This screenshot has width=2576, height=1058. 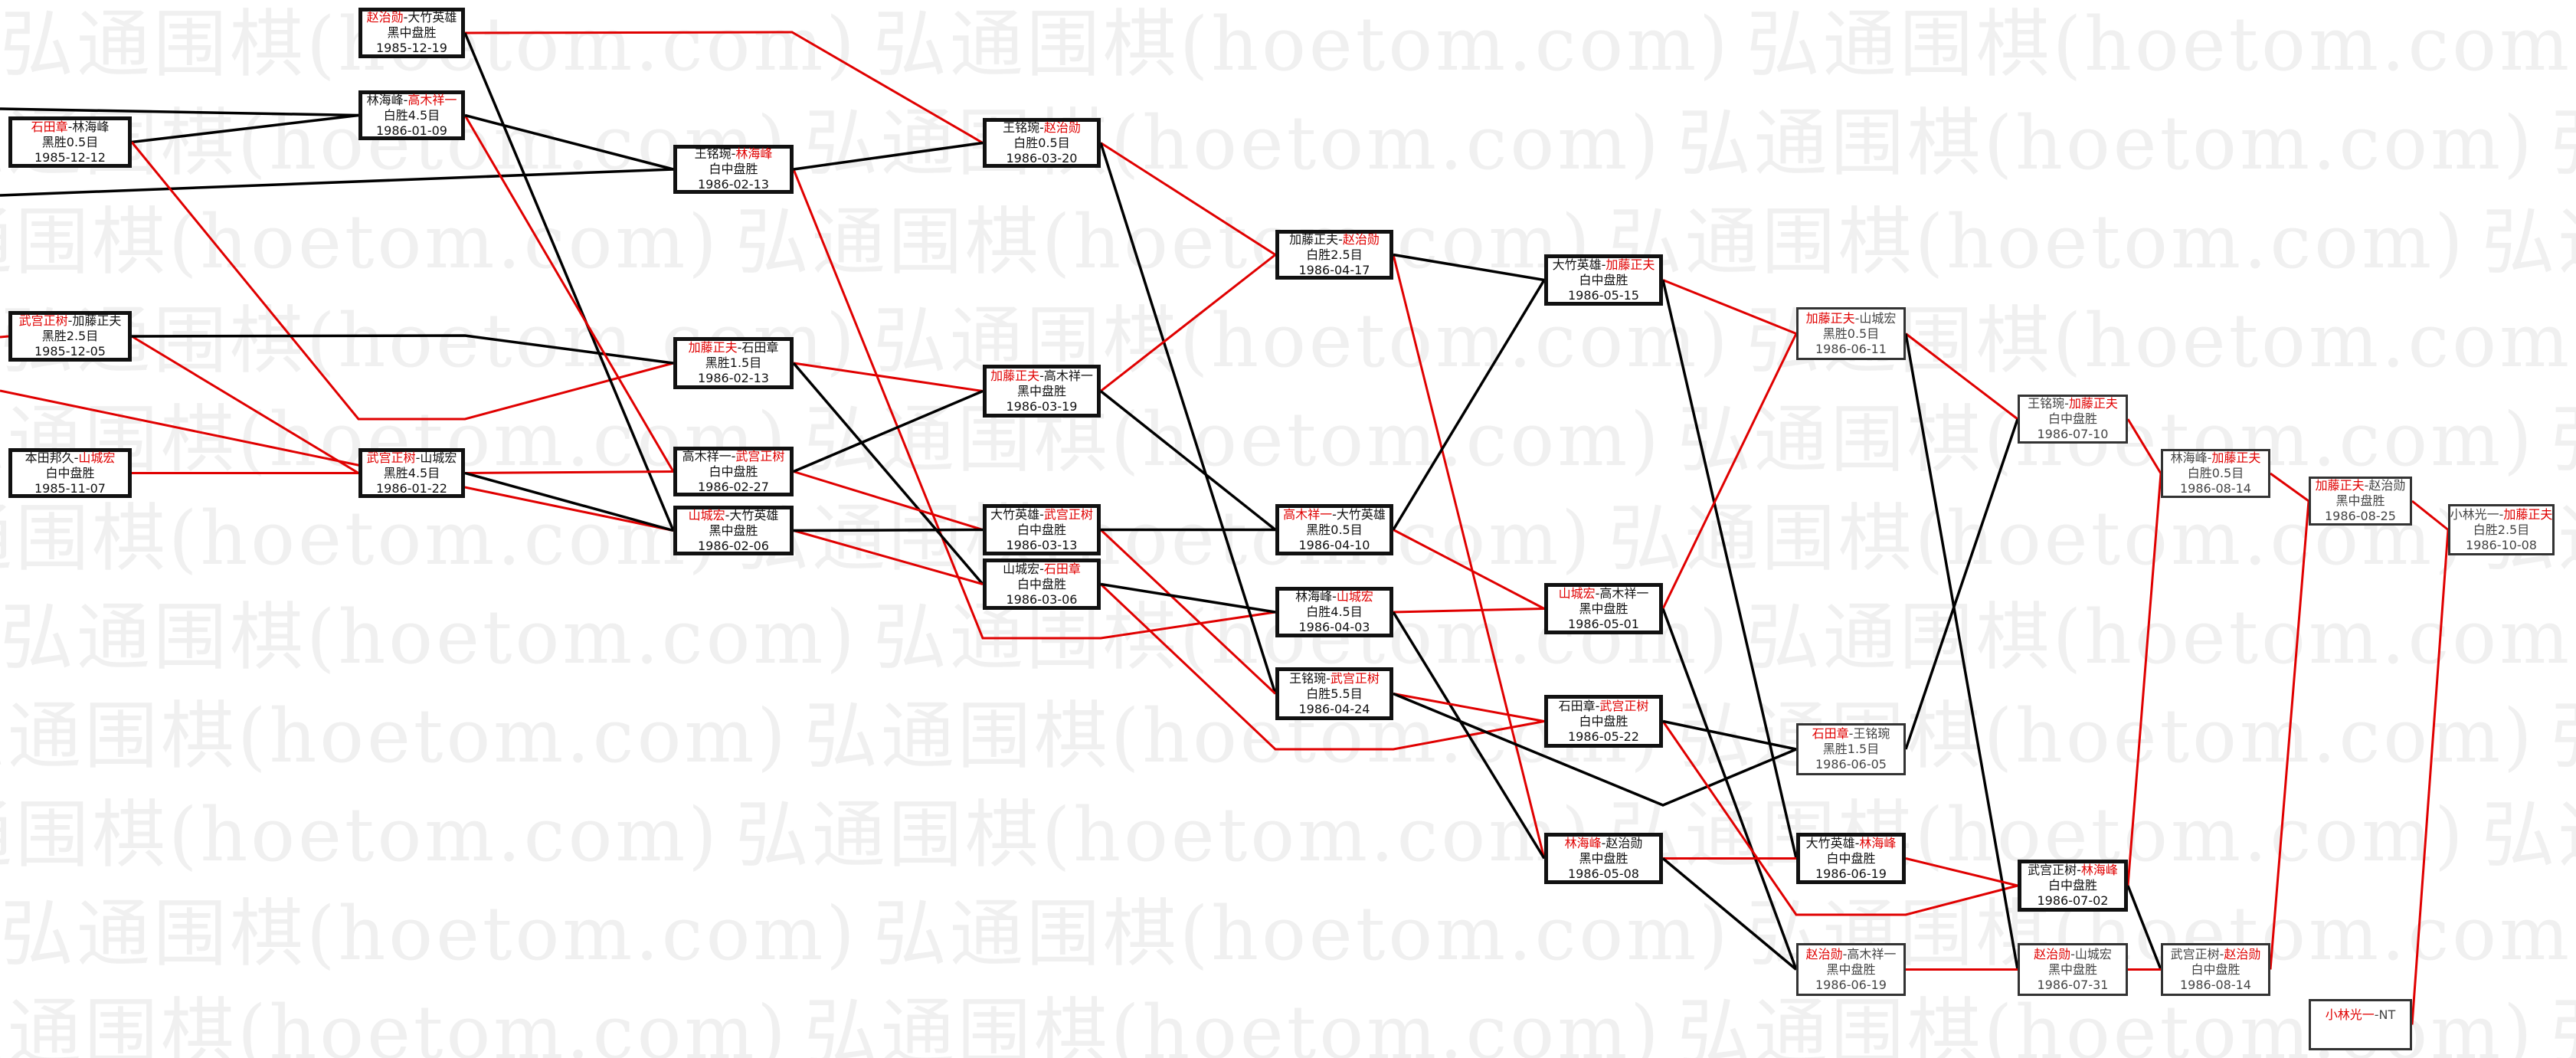 I want to click on game-result: 白胜5.5目, so click(x=1334, y=693).